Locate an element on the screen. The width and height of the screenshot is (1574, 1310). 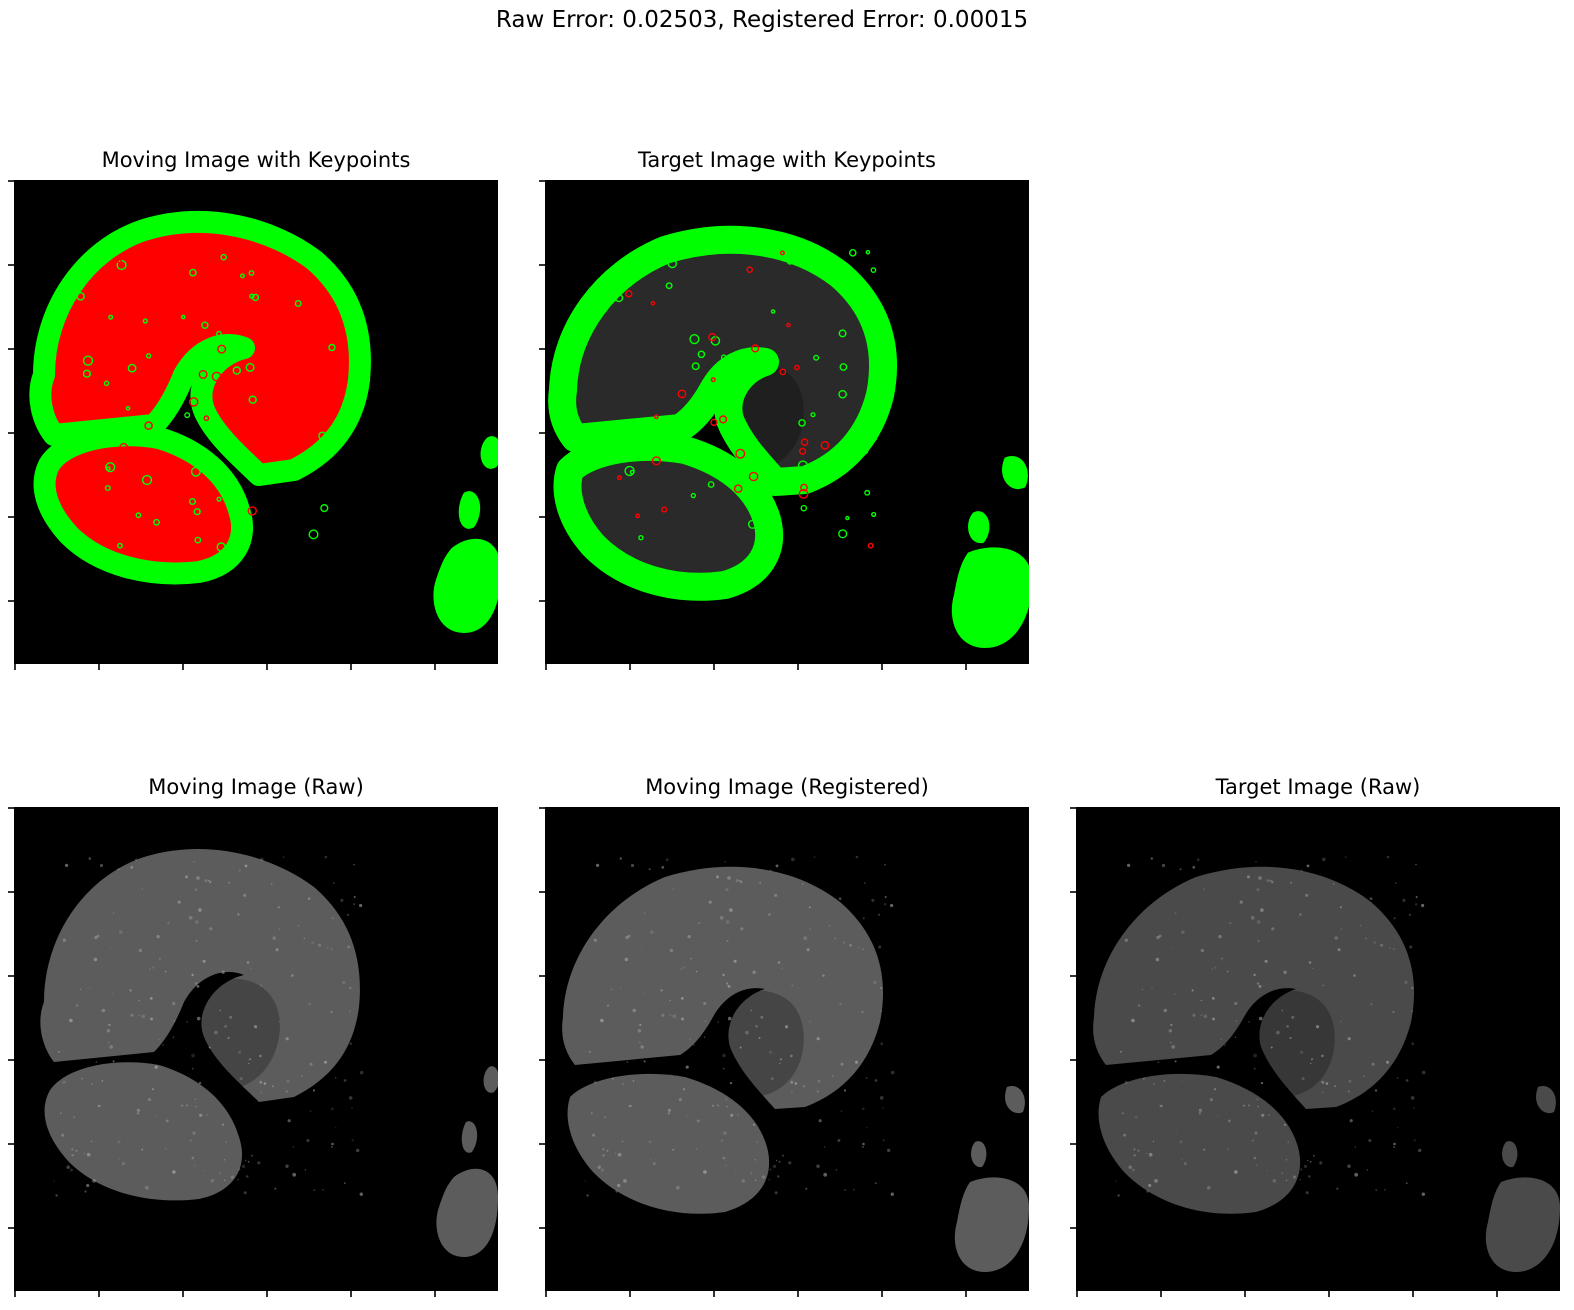
green-keypoint-rim is located at coordinates (143, 504).